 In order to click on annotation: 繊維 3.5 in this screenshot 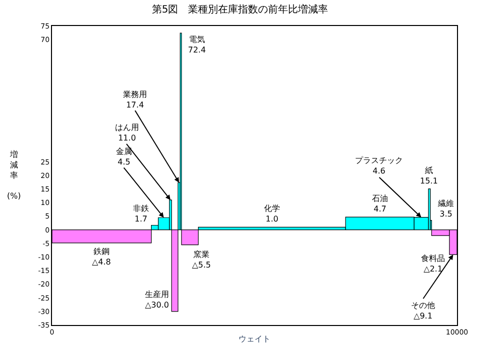, I will do `click(445, 208)`.